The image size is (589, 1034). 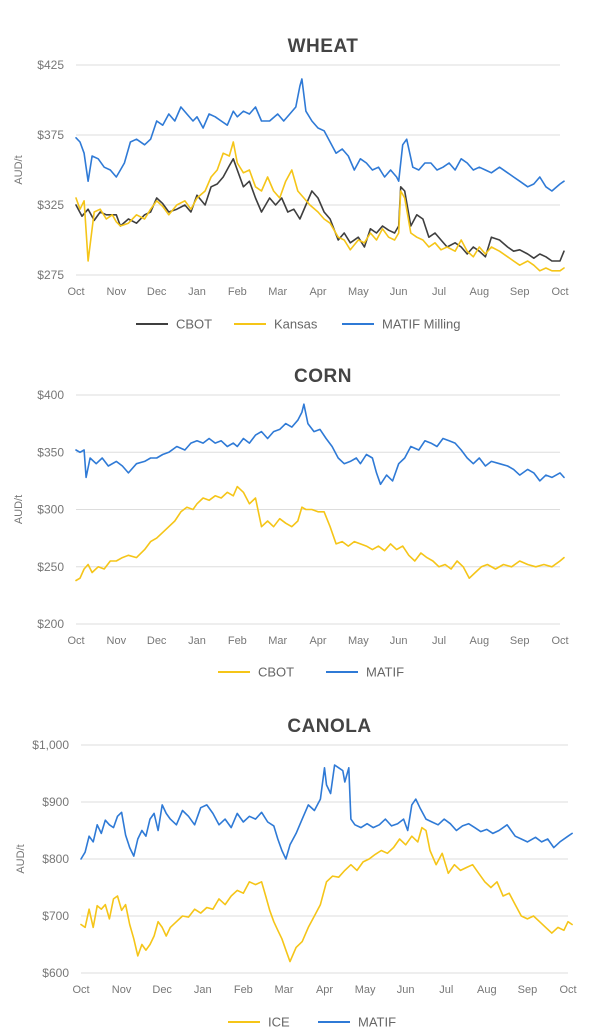 What do you see at coordinates (320, 135) in the screenshot?
I see `series-line-matif-milling` at bounding box center [320, 135].